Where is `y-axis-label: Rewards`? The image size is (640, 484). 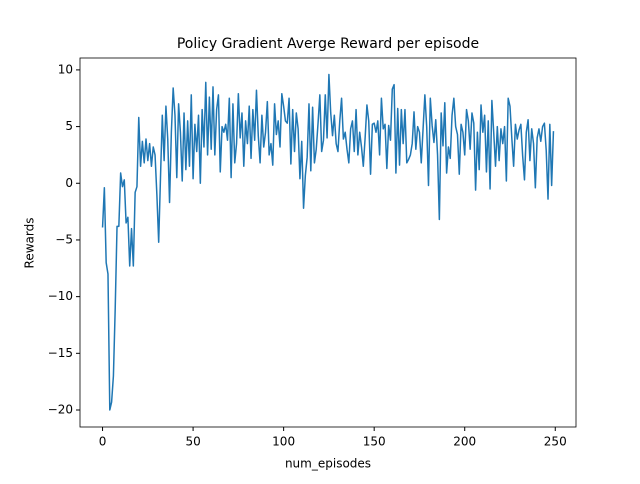
y-axis-label: Rewards is located at coordinates (30, 243).